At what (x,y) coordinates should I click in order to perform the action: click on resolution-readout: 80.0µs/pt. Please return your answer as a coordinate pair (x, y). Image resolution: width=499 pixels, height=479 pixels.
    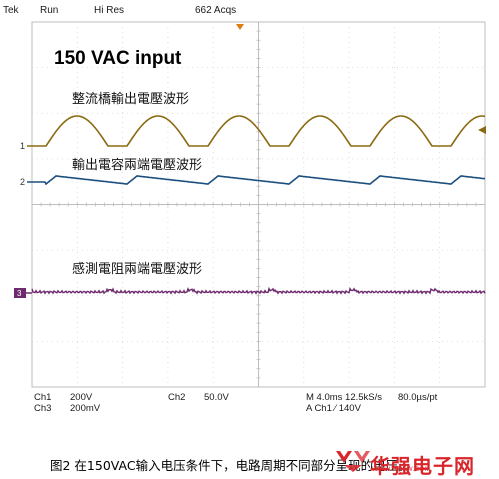
    Looking at the image, I should click on (418, 397).